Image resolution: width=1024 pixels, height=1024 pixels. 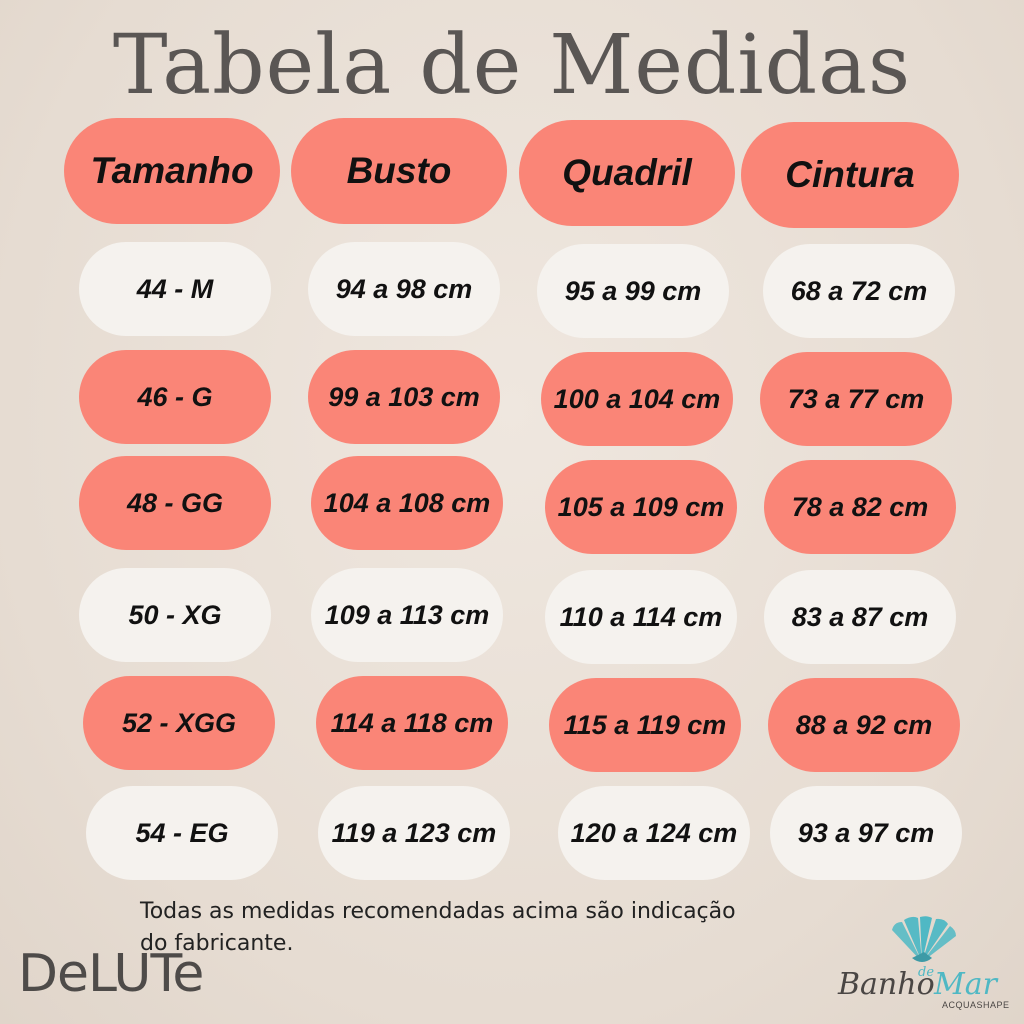 I want to click on page-title: Tabela de Medidas, so click(x=512, y=65).